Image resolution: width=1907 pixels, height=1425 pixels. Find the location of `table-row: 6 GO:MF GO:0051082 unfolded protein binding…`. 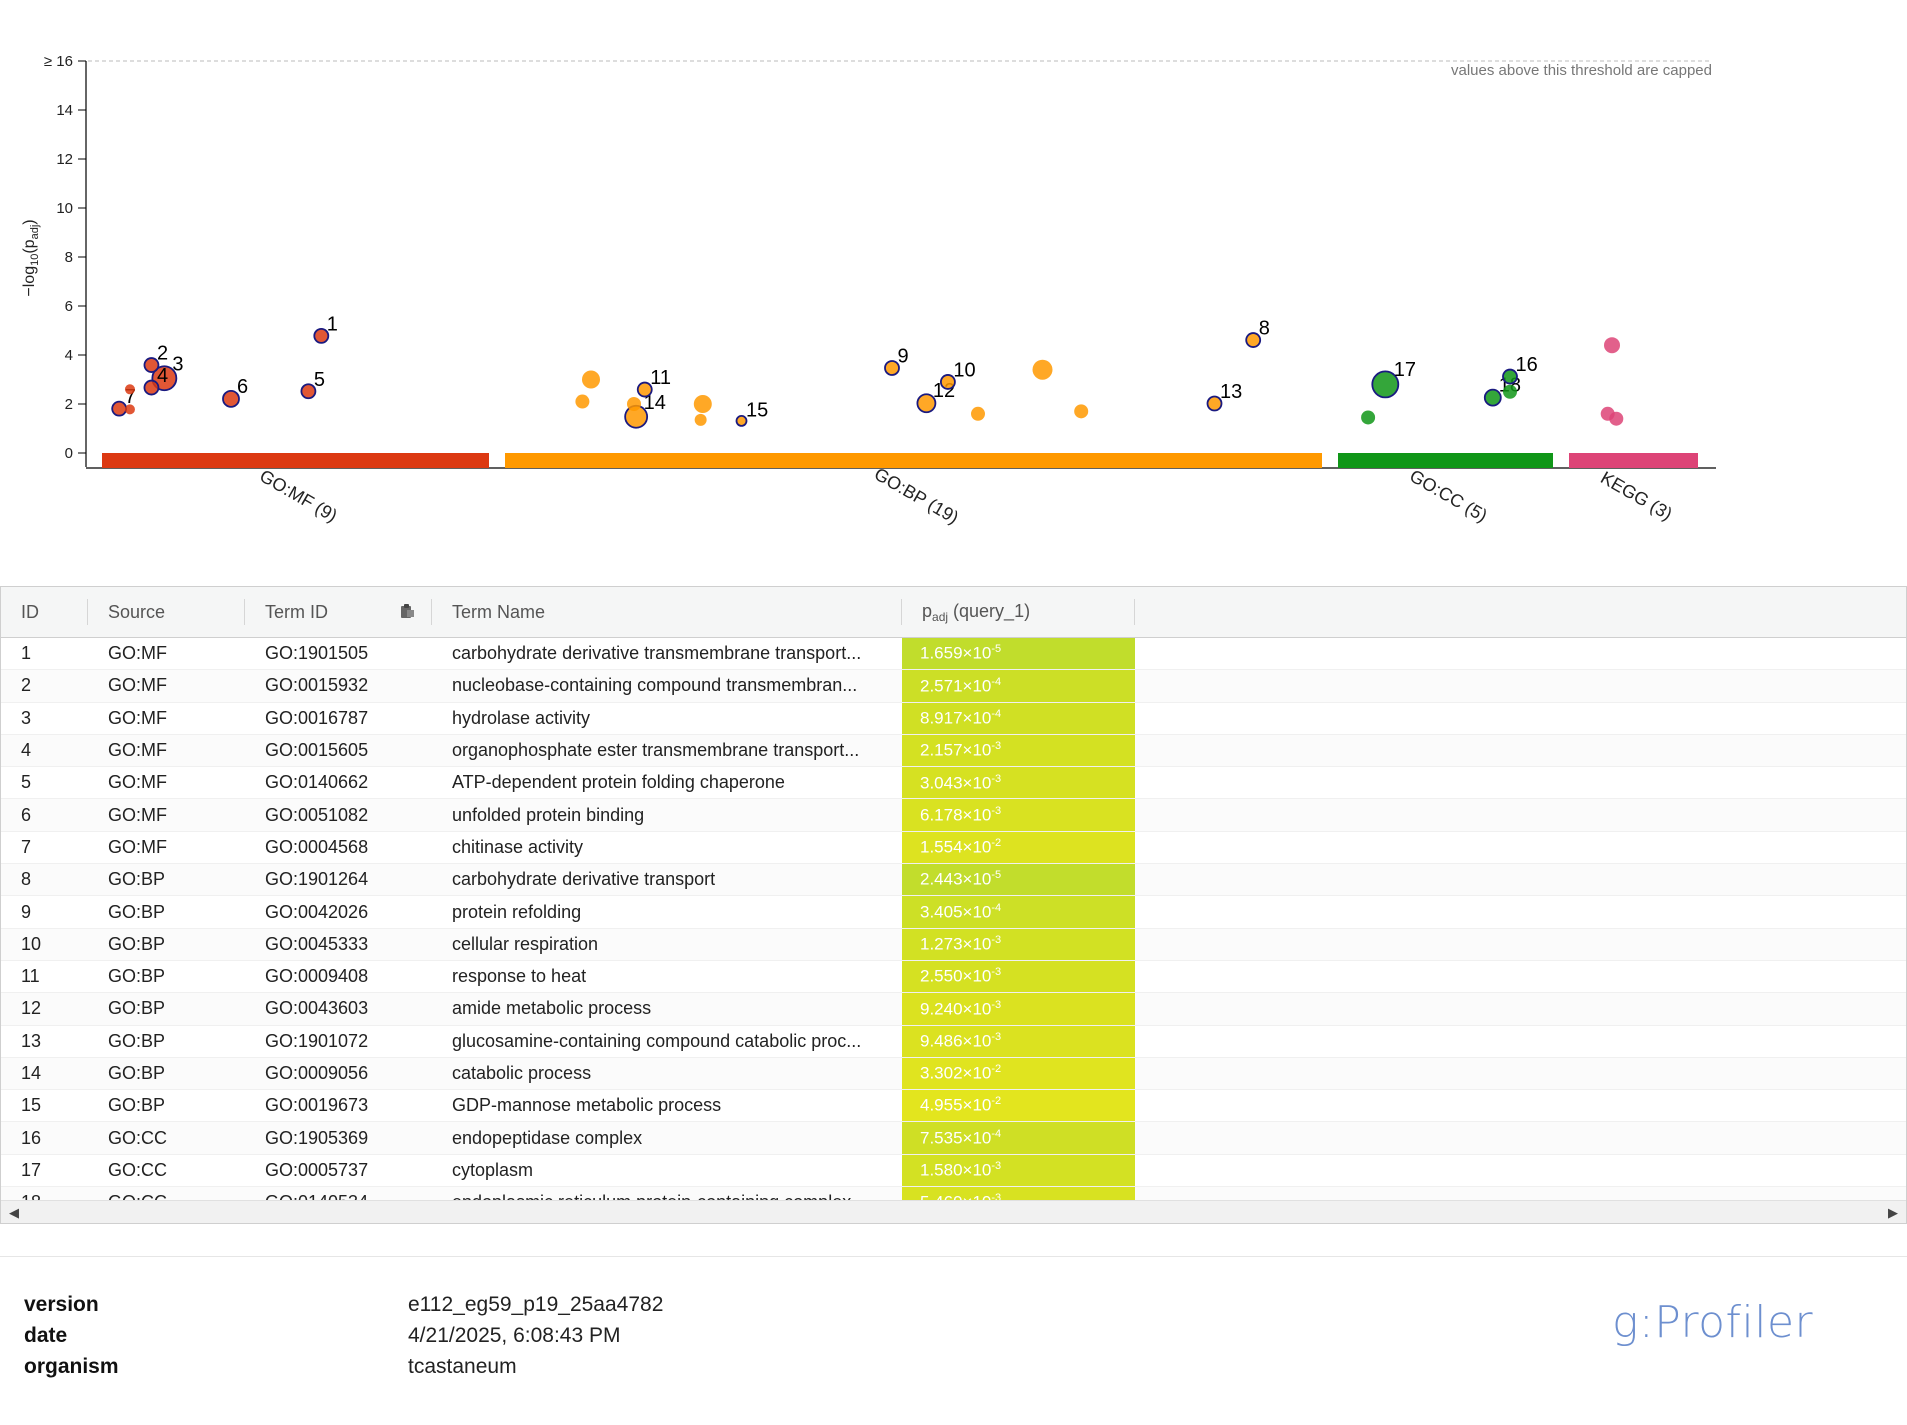

table-row: 6 GO:MF GO:0051082 unfolded protein binding… is located at coordinates (953, 815).